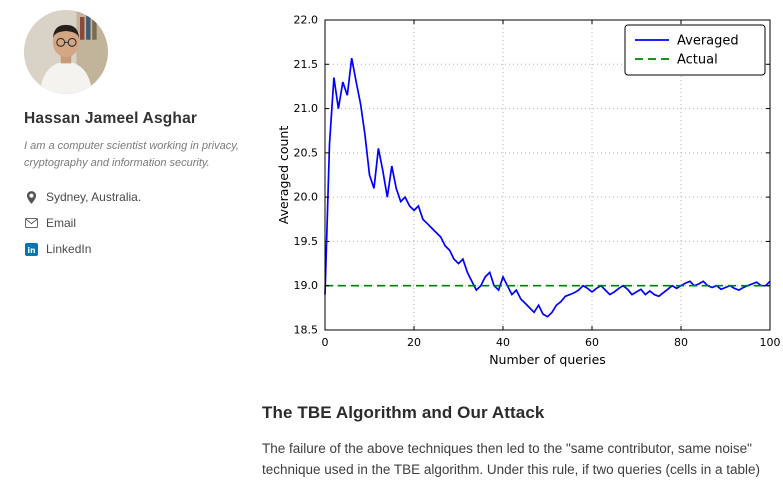  Describe the element at coordinates (61, 223) in the screenshot. I see `email-label: Email` at that location.